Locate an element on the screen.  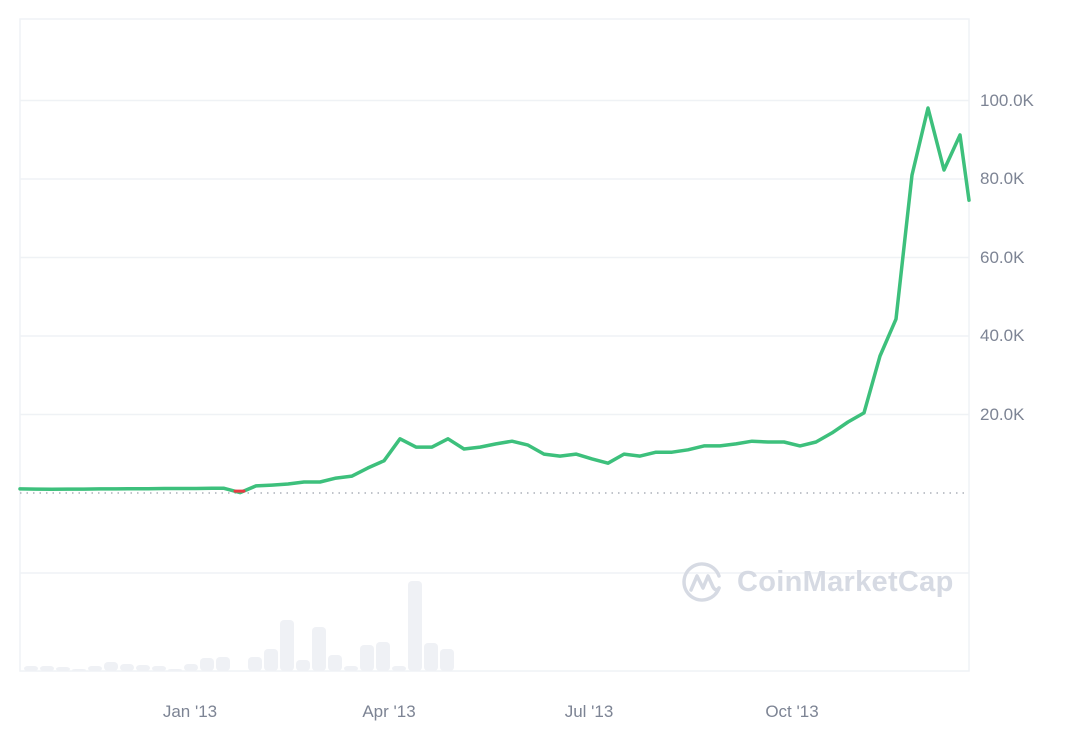
y-tick-label: 20.0K is located at coordinates (1002, 414).